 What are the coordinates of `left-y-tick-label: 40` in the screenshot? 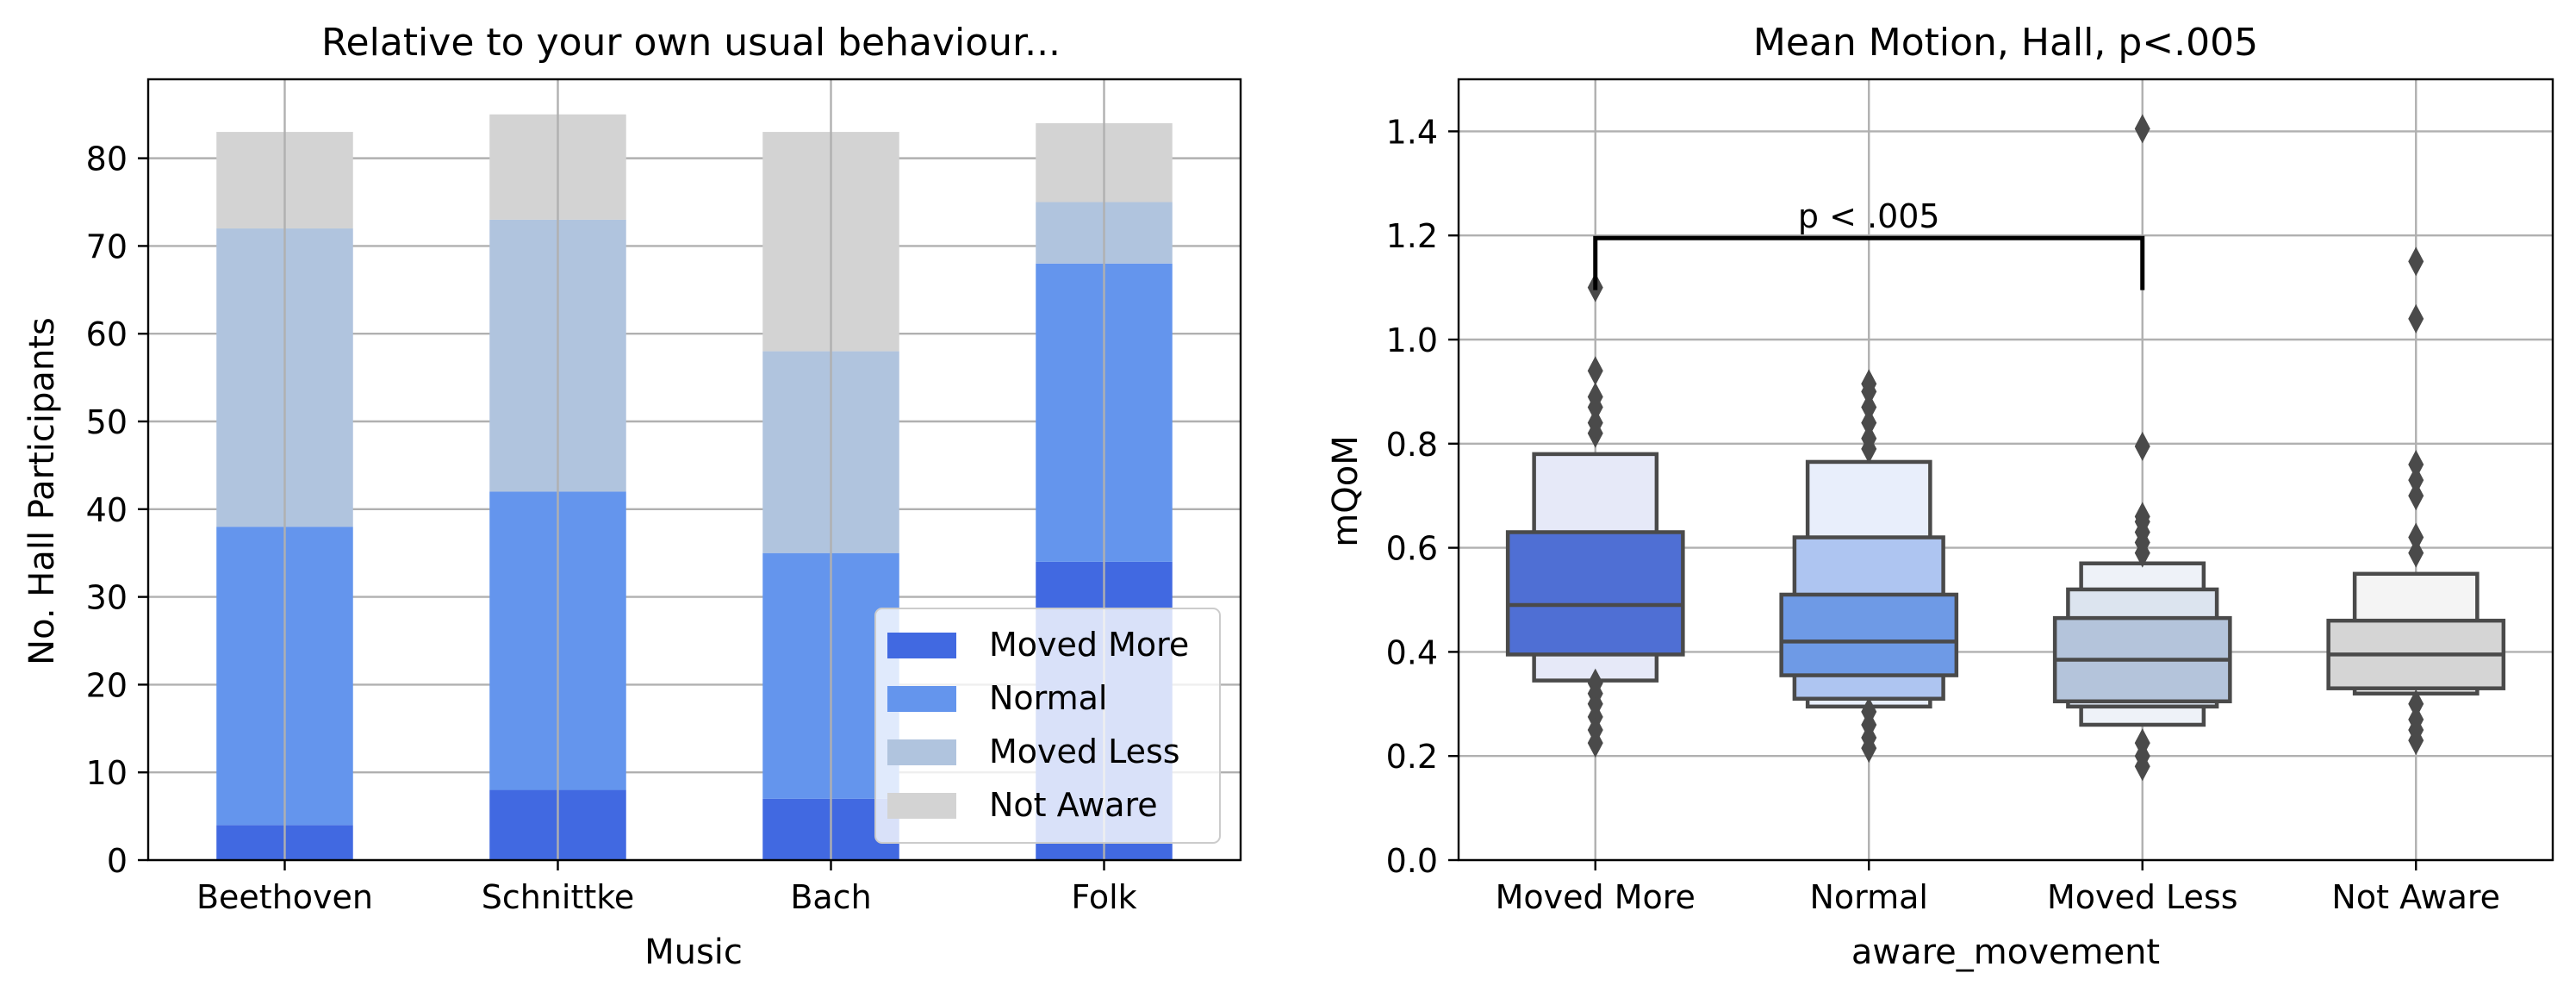 It's located at (107, 510).